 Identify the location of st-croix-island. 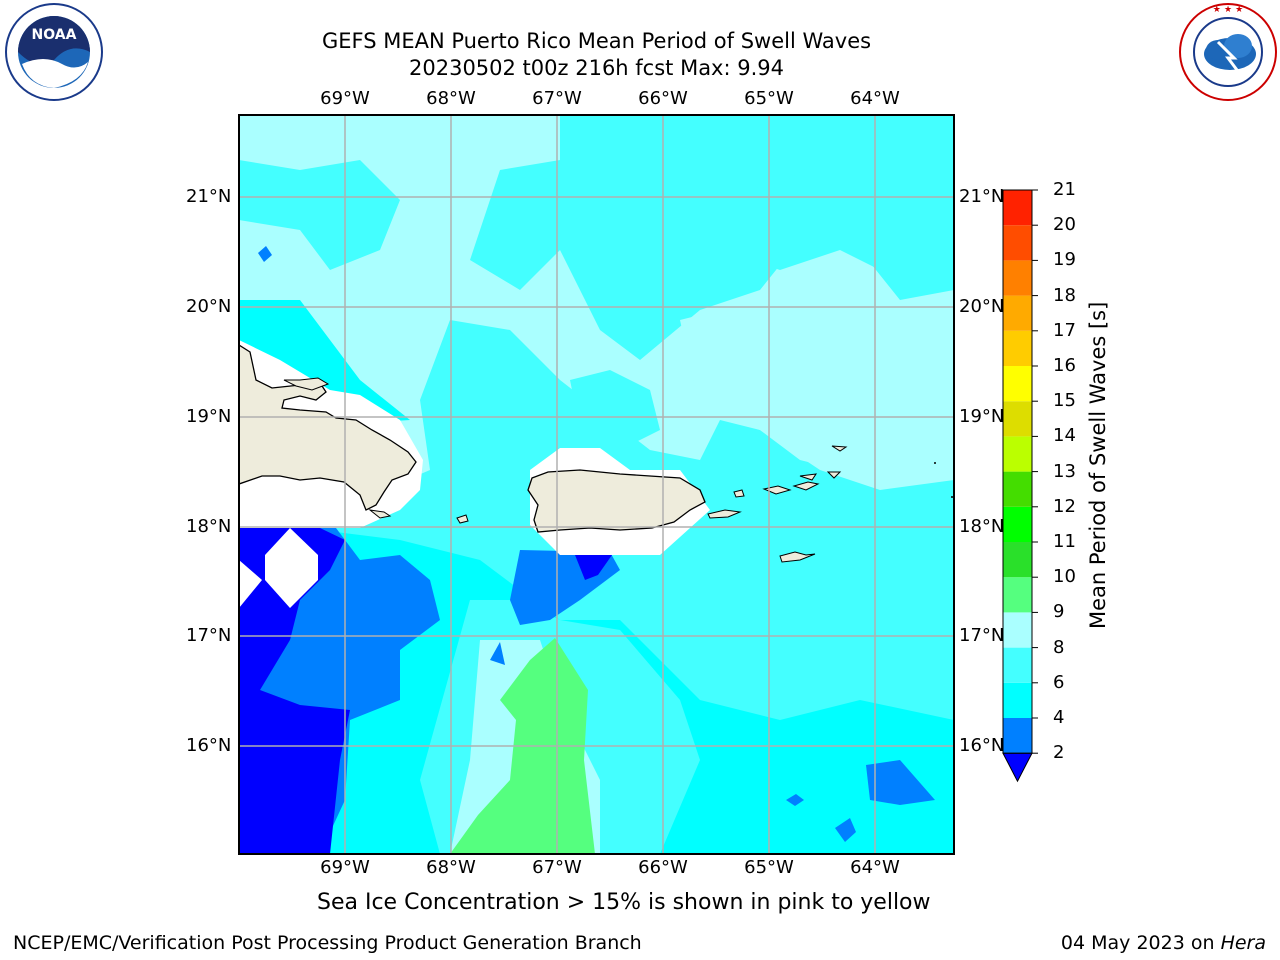
(797, 557).